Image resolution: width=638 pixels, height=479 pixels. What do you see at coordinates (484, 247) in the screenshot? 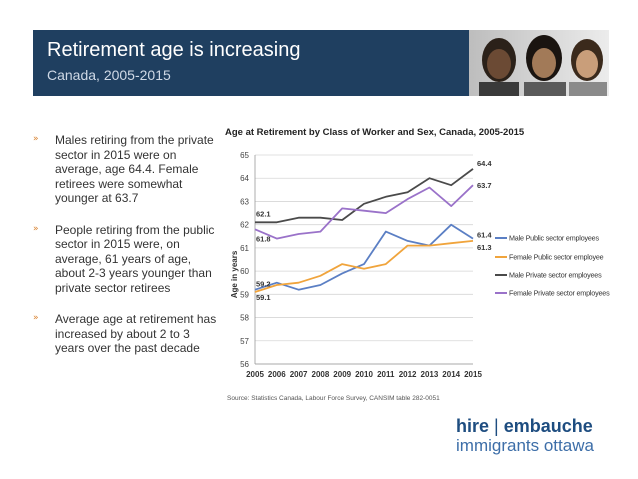
I see `series-end-label: 61.3` at bounding box center [484, 247].